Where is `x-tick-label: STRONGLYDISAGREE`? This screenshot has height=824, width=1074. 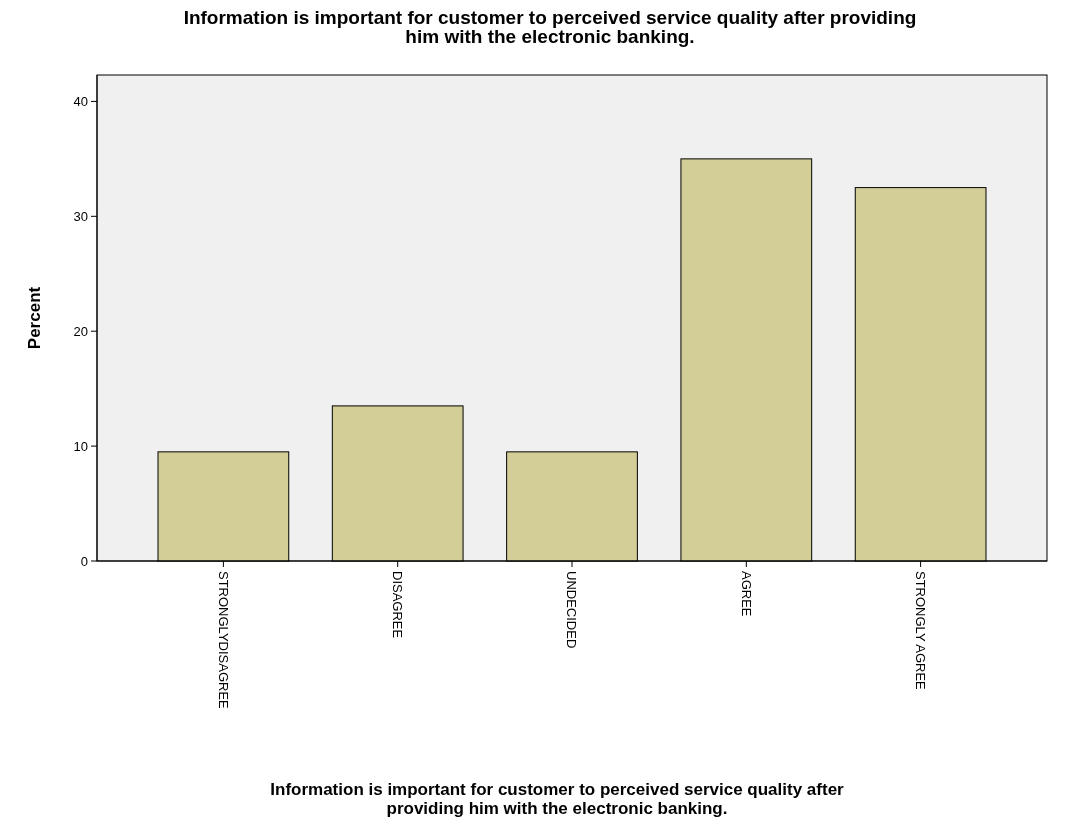
x-tick-label: STRONGLYDISAGREE is located at coordinates (223, 640).